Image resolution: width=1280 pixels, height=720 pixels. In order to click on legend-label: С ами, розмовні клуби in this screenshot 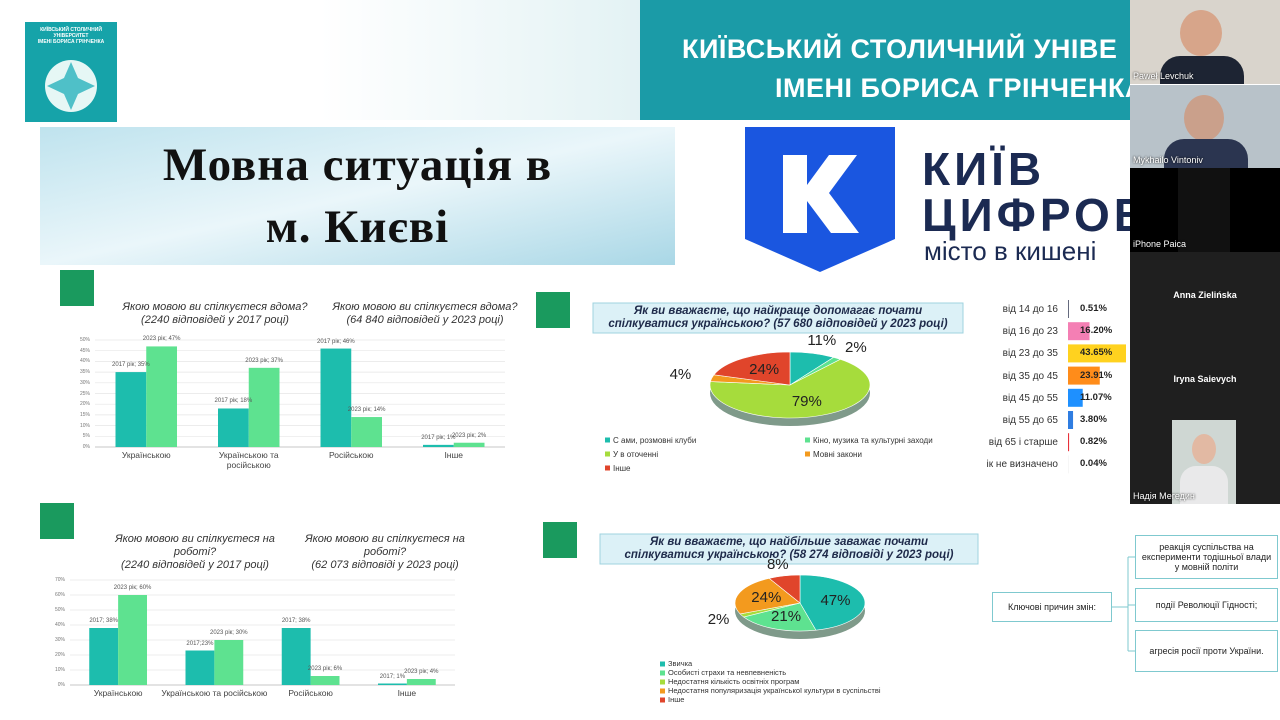, I will do `click(655, 440)`.